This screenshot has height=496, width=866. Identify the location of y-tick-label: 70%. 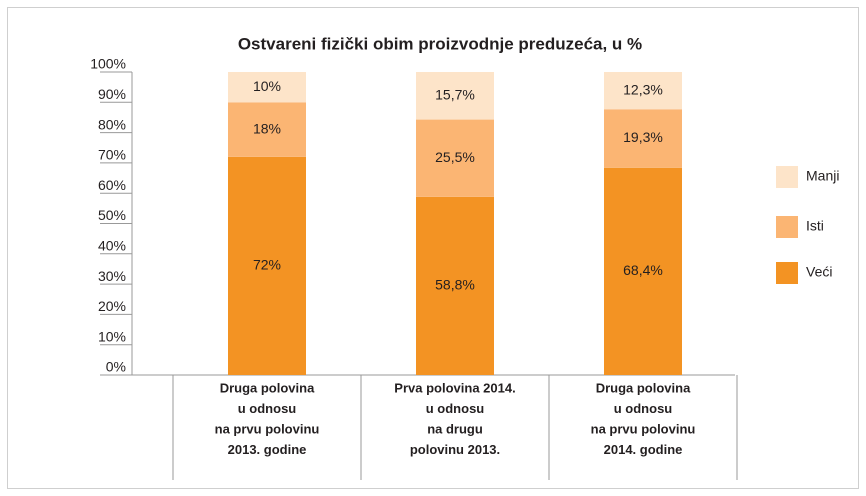
(112, 155).